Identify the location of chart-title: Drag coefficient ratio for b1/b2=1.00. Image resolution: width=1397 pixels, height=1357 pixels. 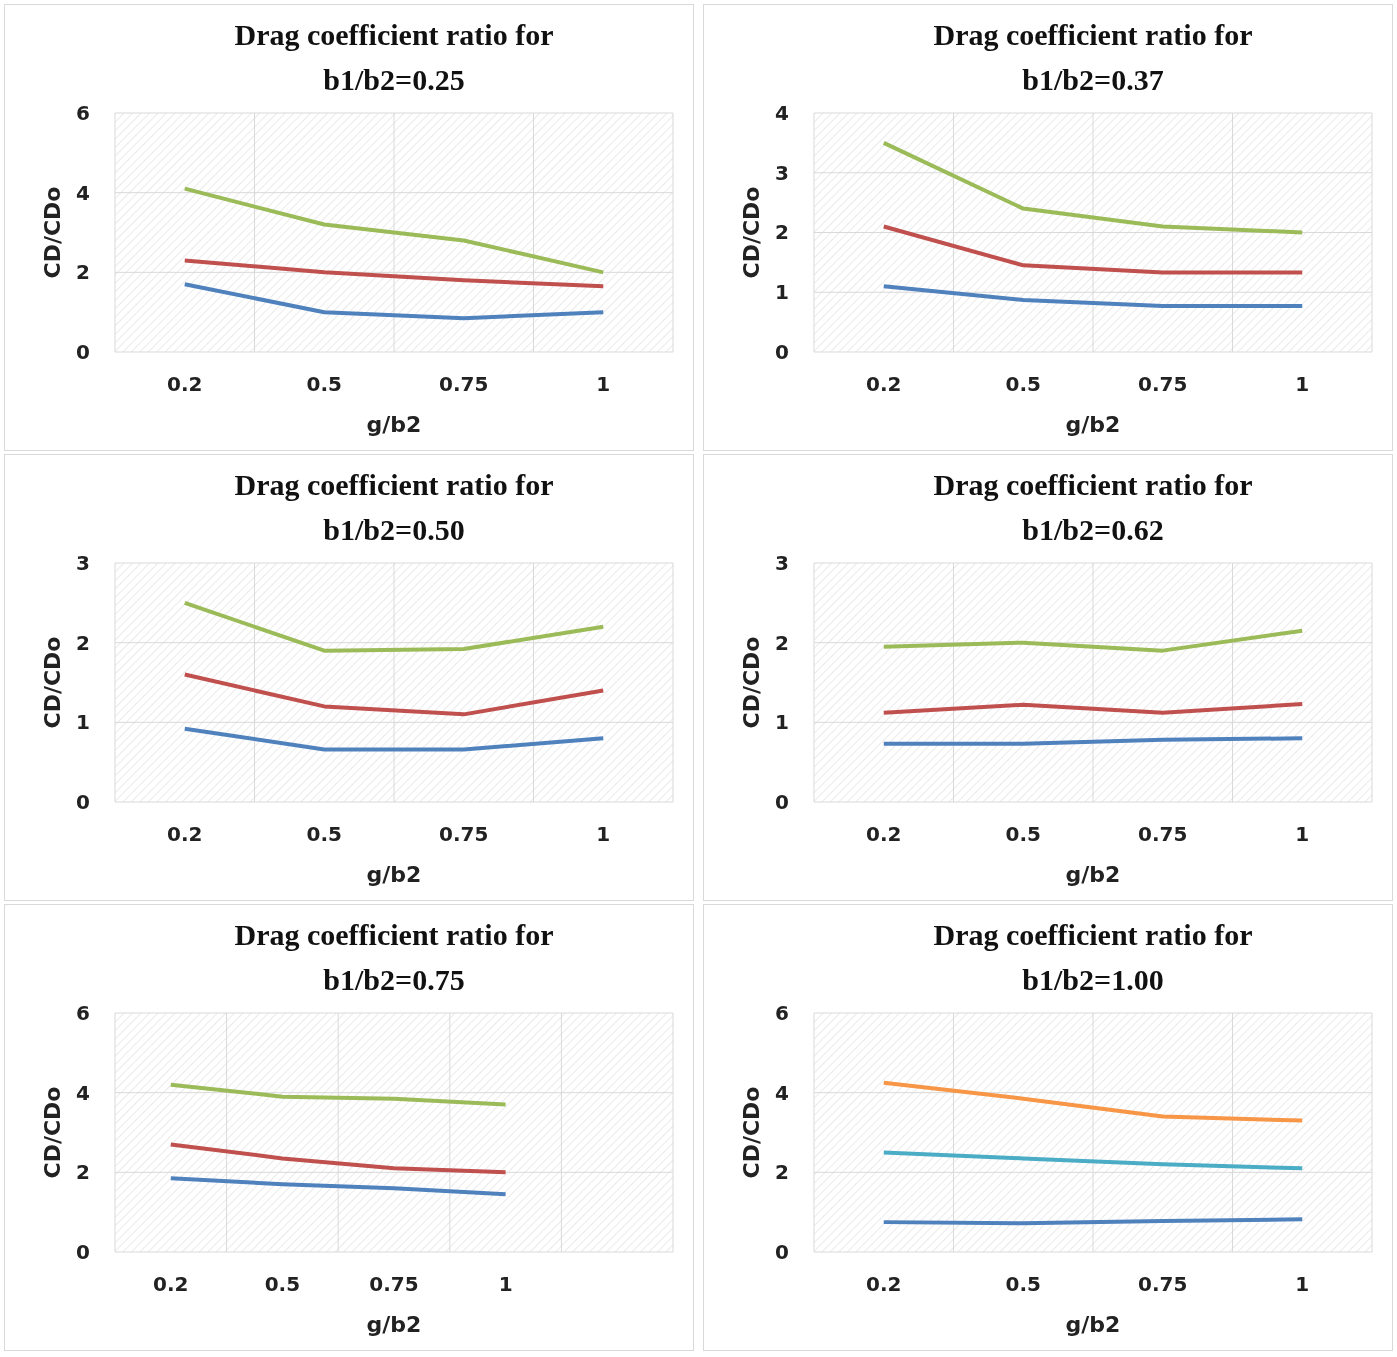
(1093, 957).